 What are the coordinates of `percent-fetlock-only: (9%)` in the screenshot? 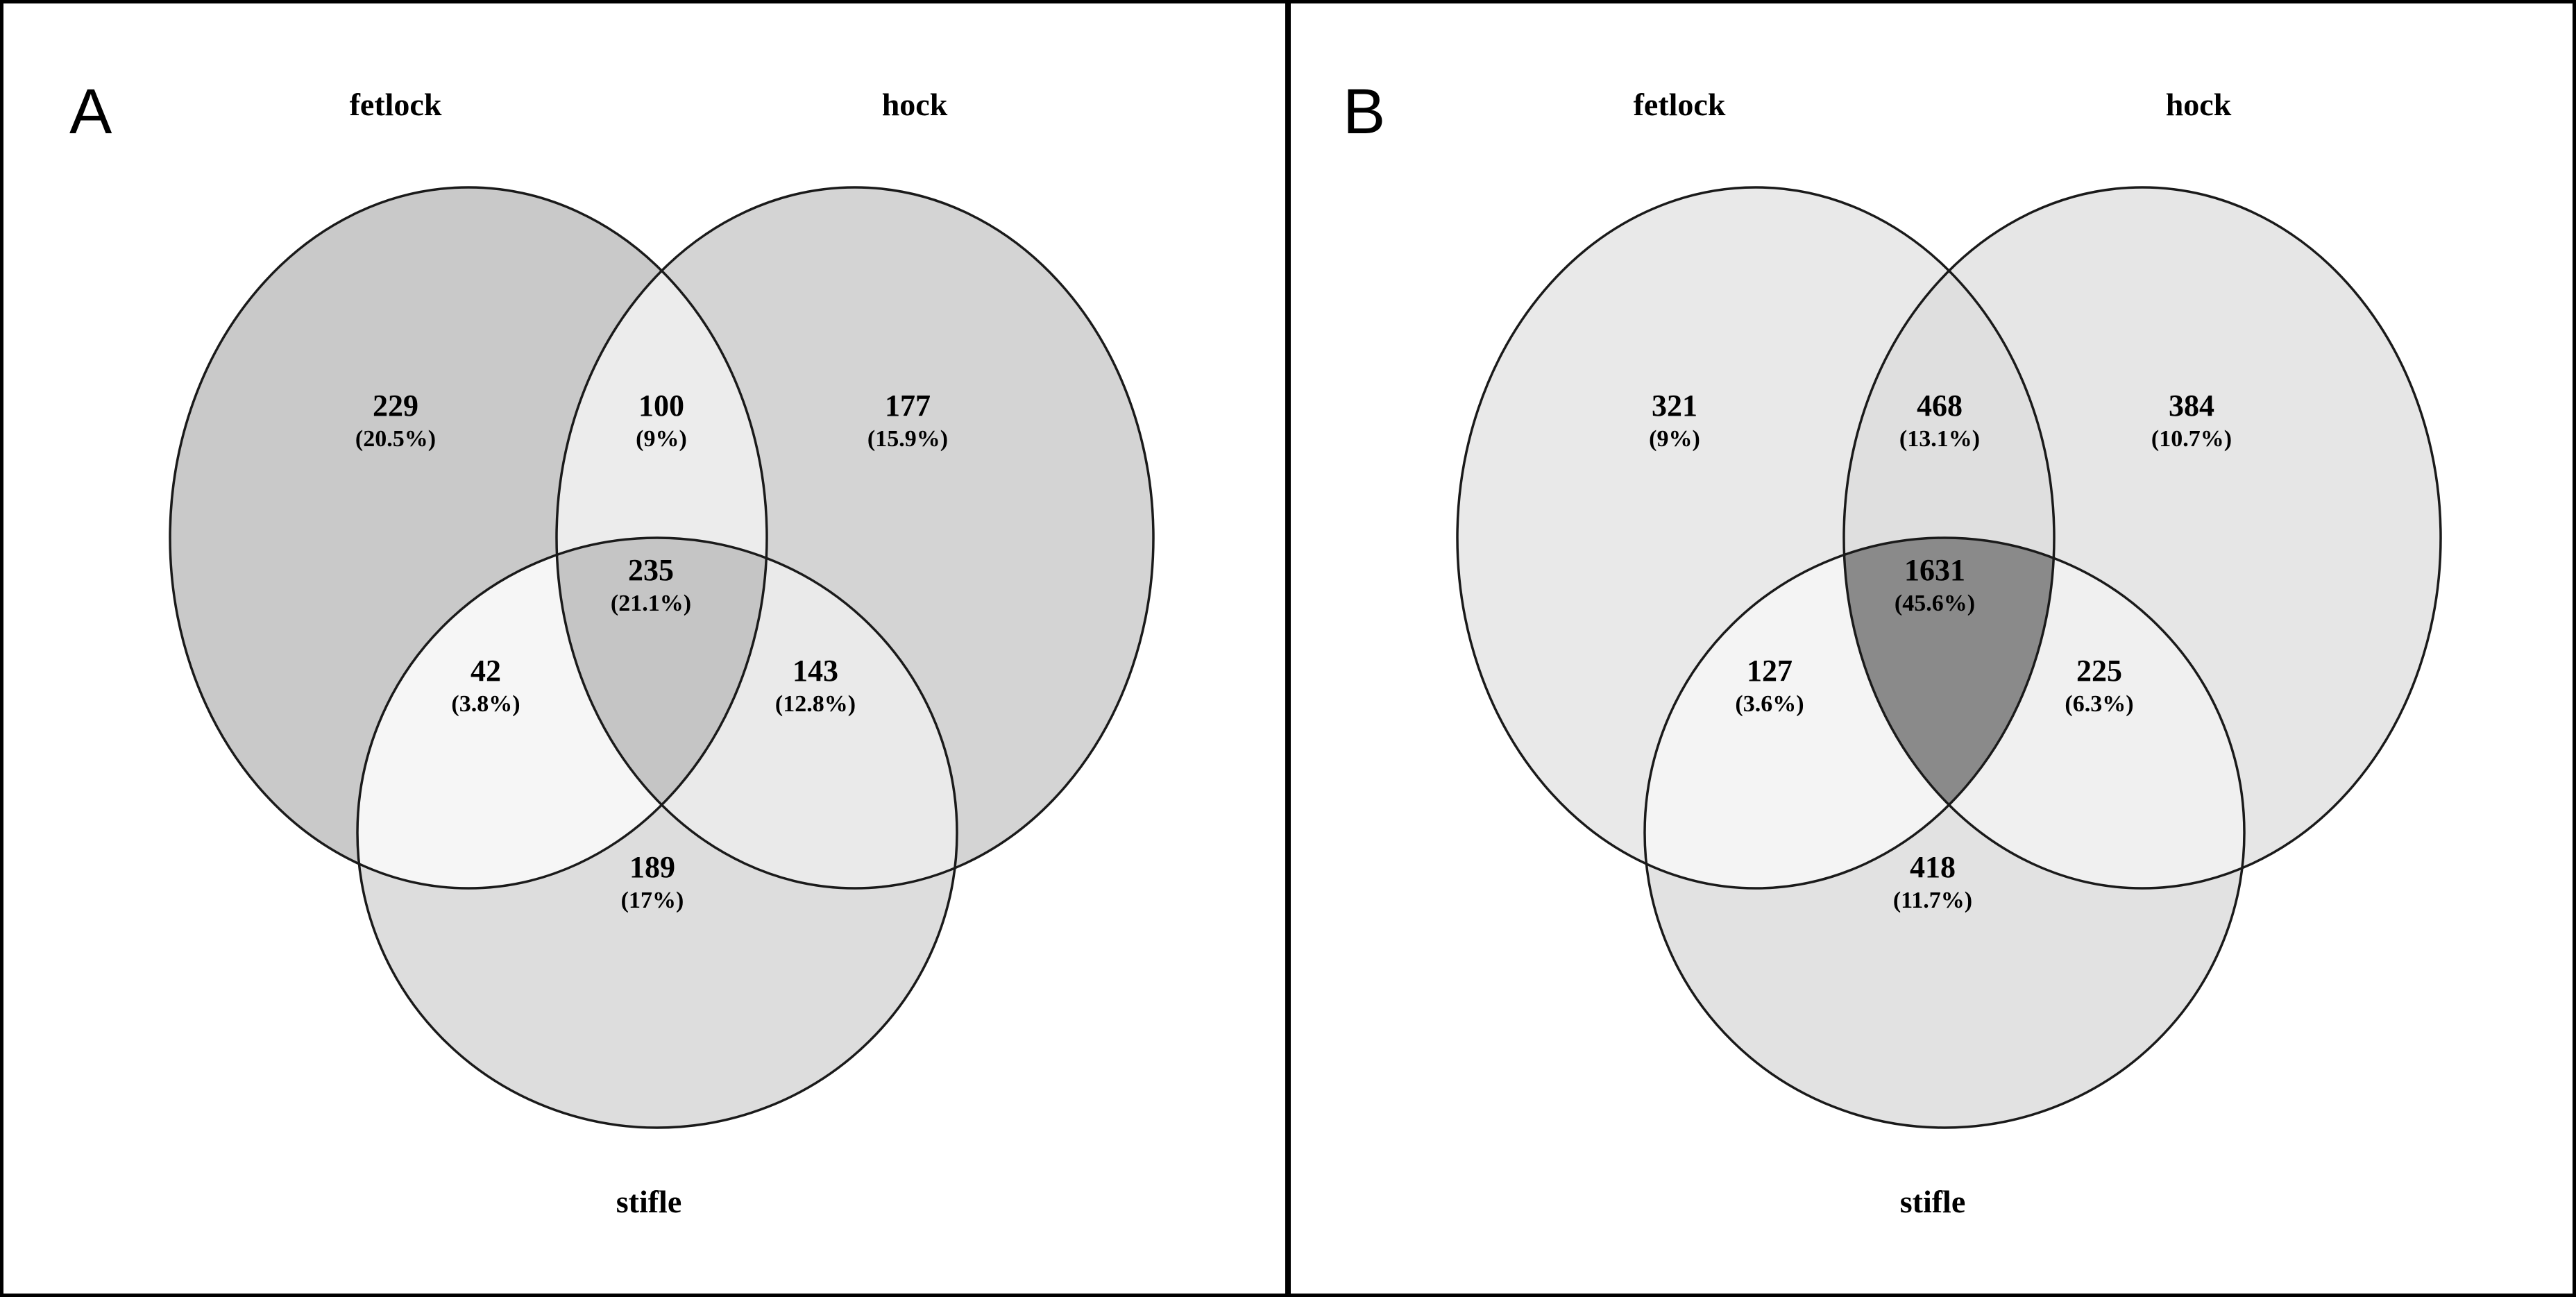 It's located at (1675, 439).